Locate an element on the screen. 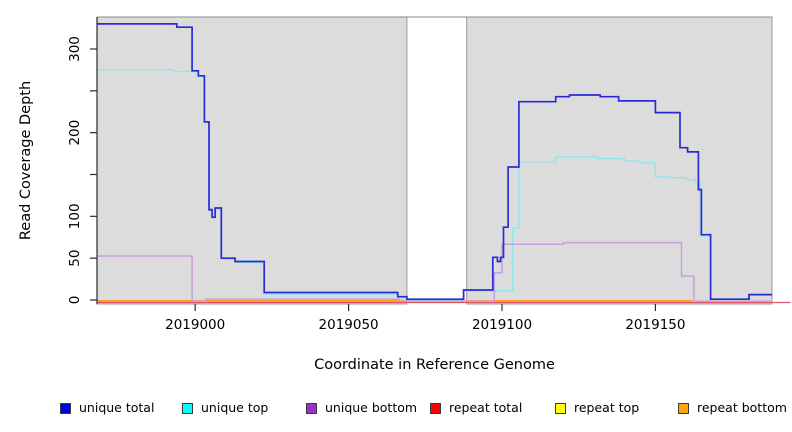  legend-label: repeat bottom is located at coordinates (742, 407).